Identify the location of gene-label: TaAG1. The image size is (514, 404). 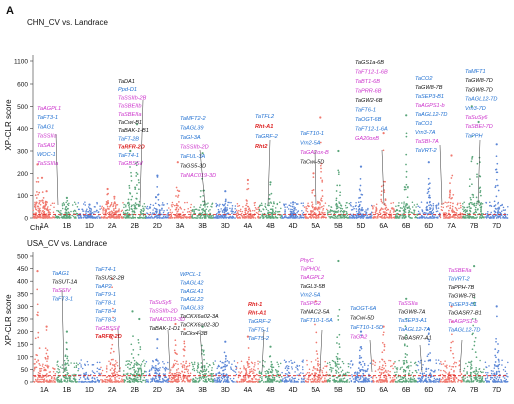
(45, 127).